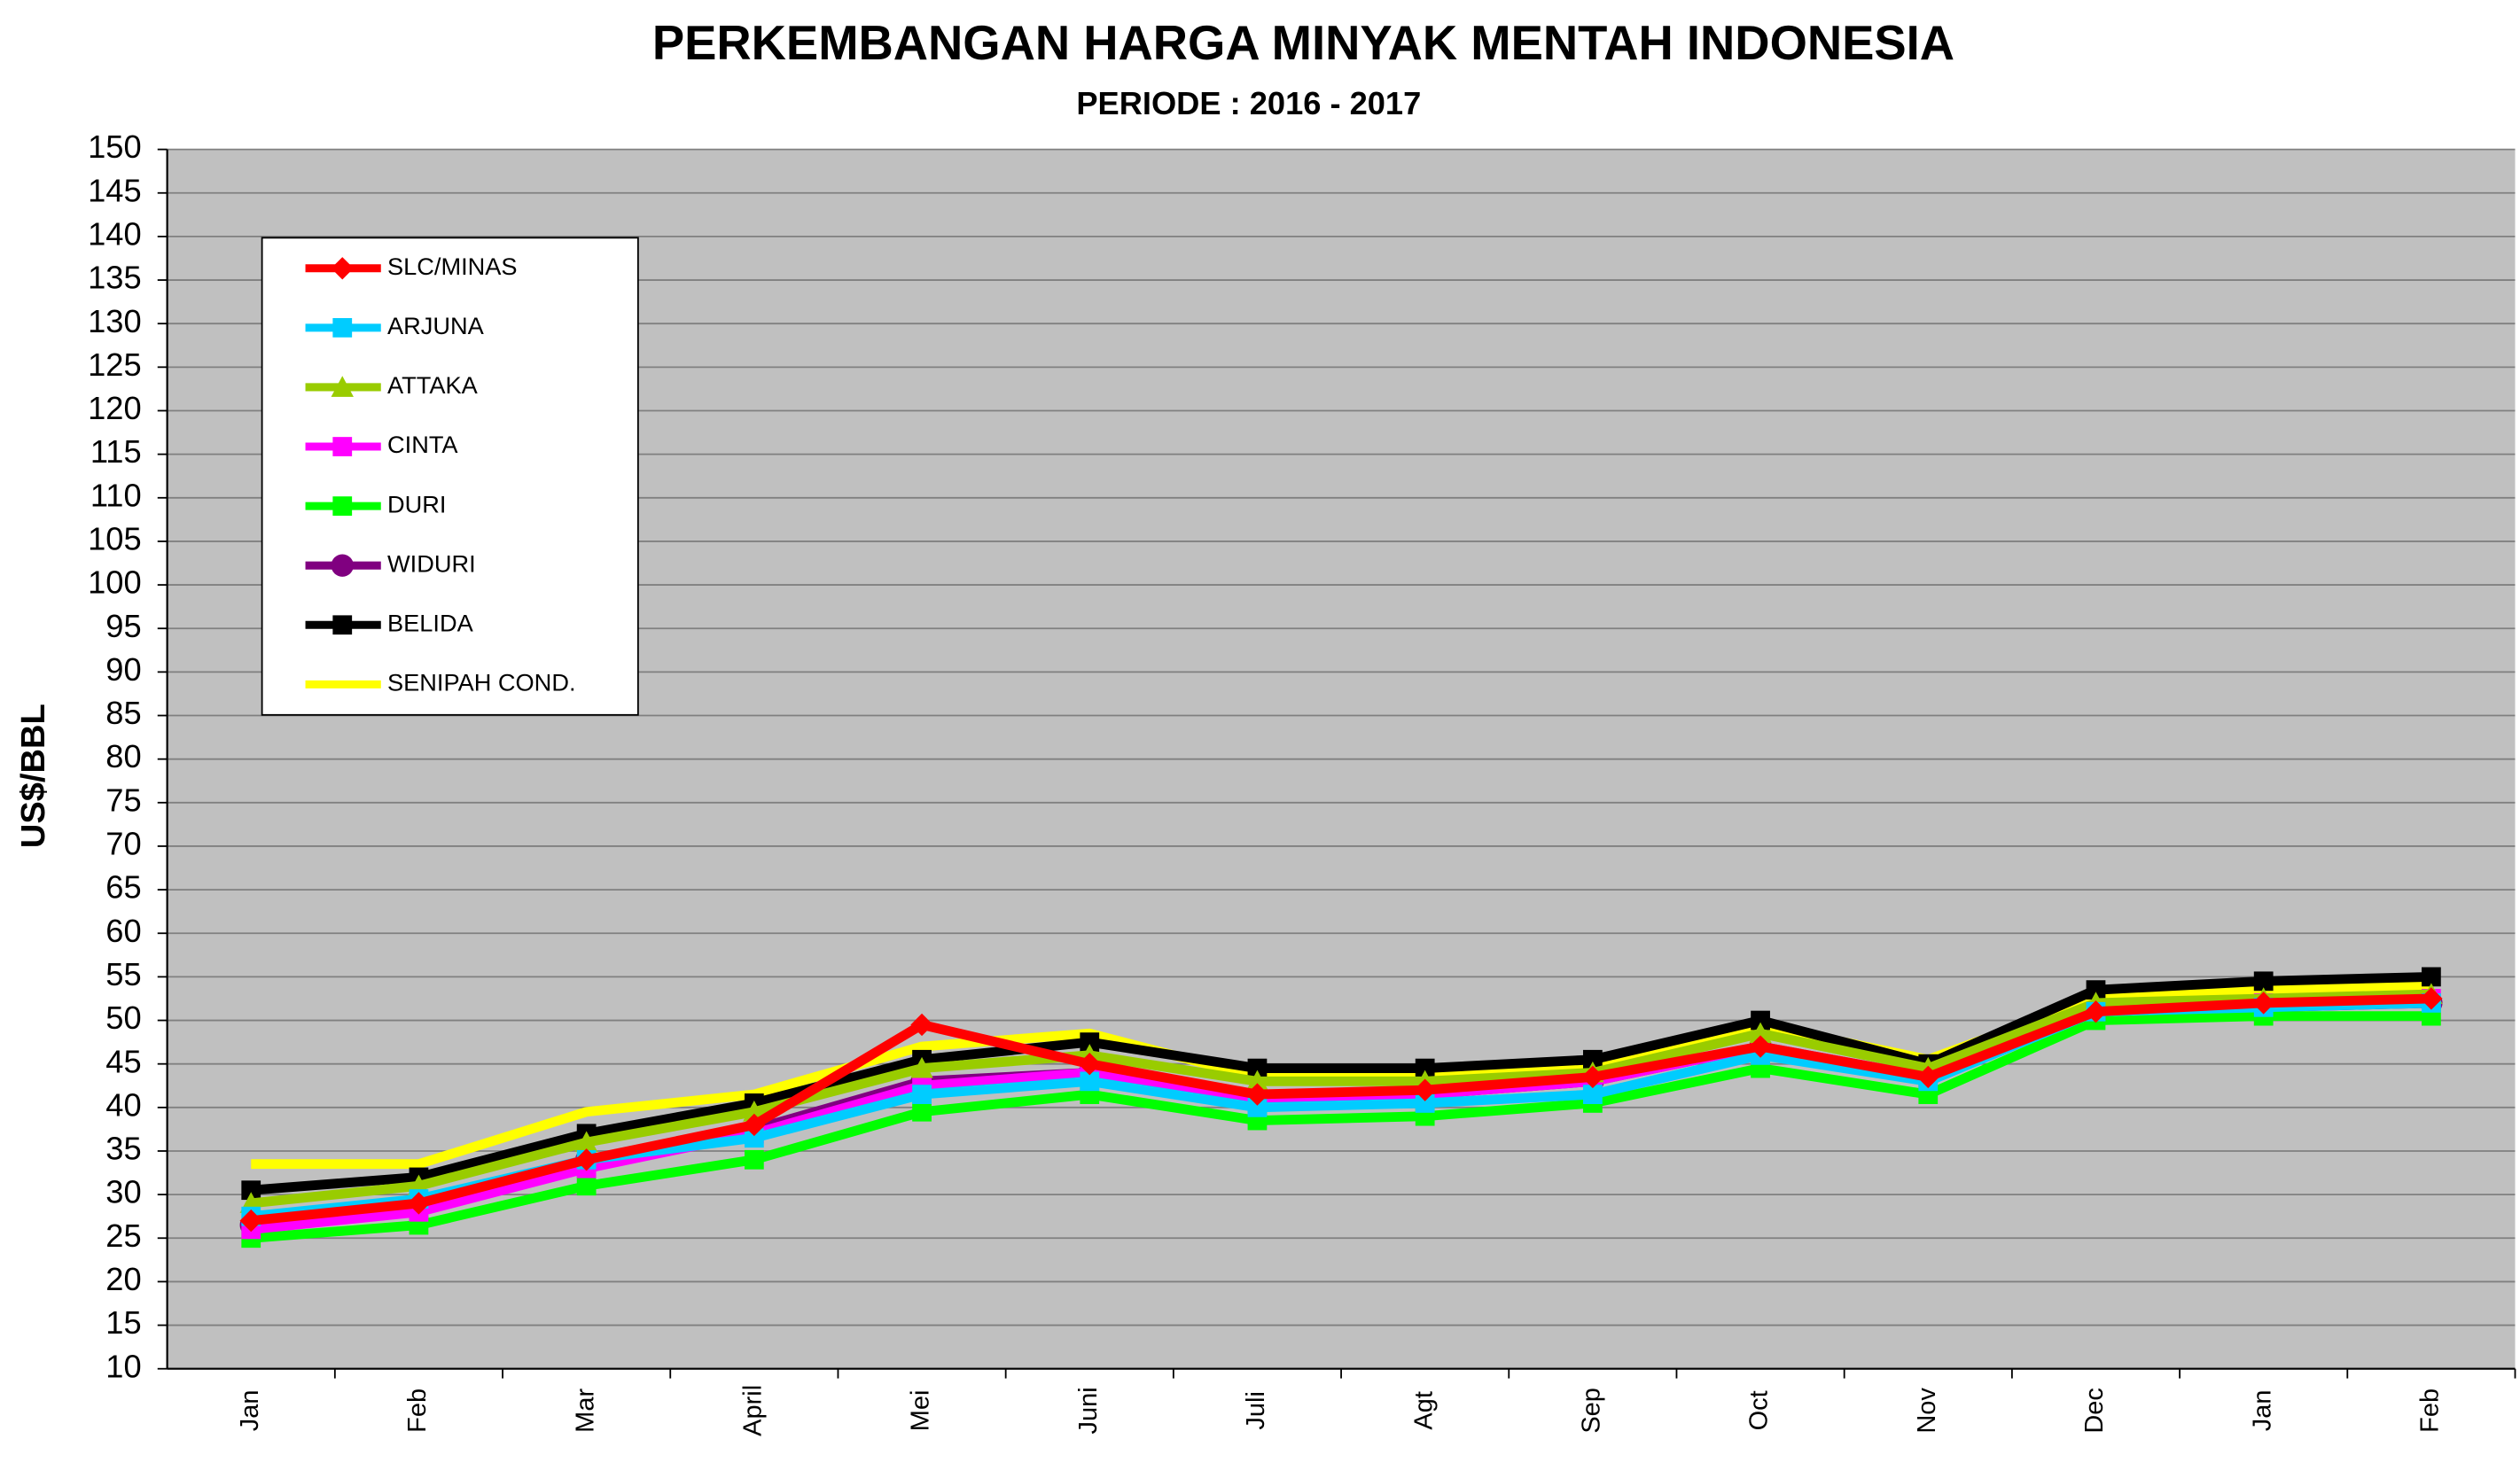 This screenshot has height=1478, width=2520. I want to click on x-tick-label: Nov, so click(1927, 1411).